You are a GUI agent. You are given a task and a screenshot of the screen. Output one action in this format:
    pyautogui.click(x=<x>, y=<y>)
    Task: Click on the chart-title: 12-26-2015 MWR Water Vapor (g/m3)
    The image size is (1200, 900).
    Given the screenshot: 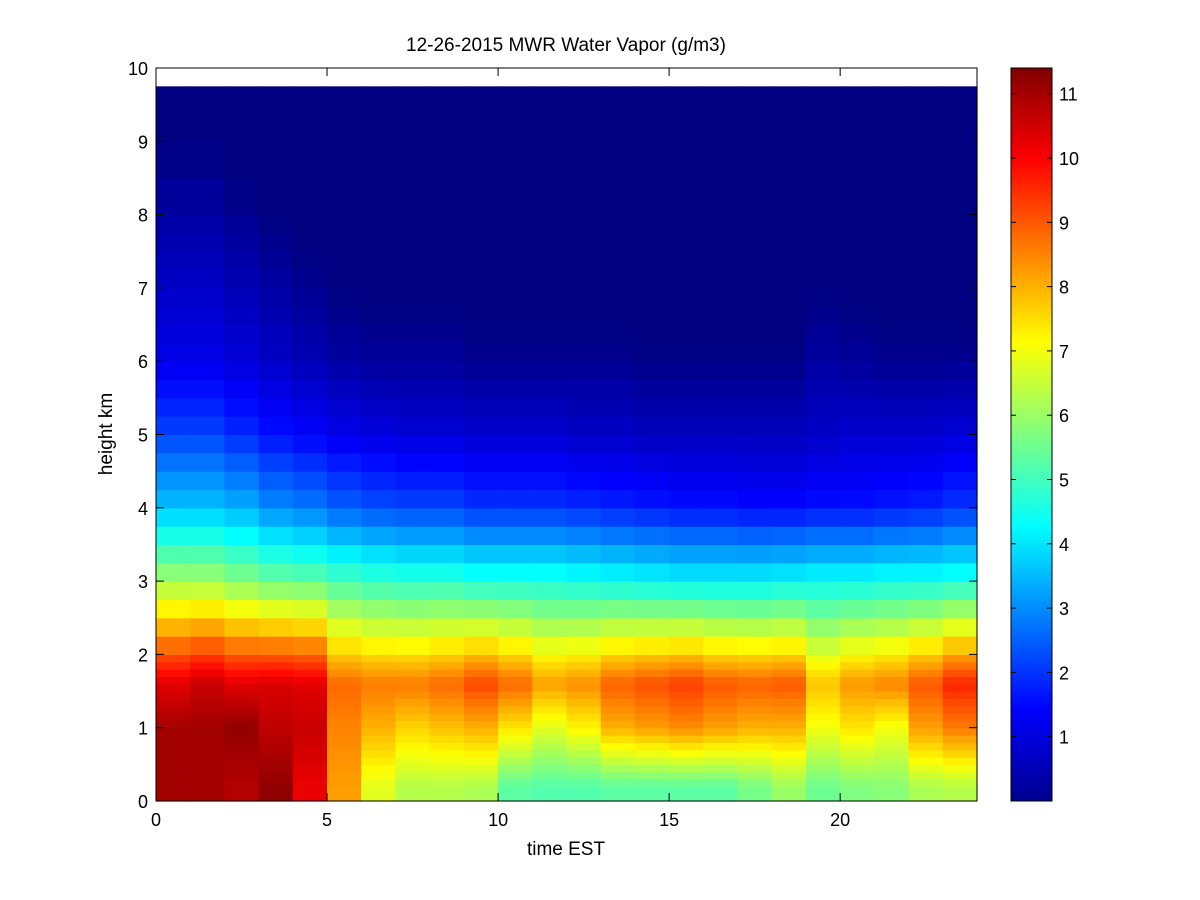 What is the action you would take?
    pyautogui.click(x=566, y=45)
    